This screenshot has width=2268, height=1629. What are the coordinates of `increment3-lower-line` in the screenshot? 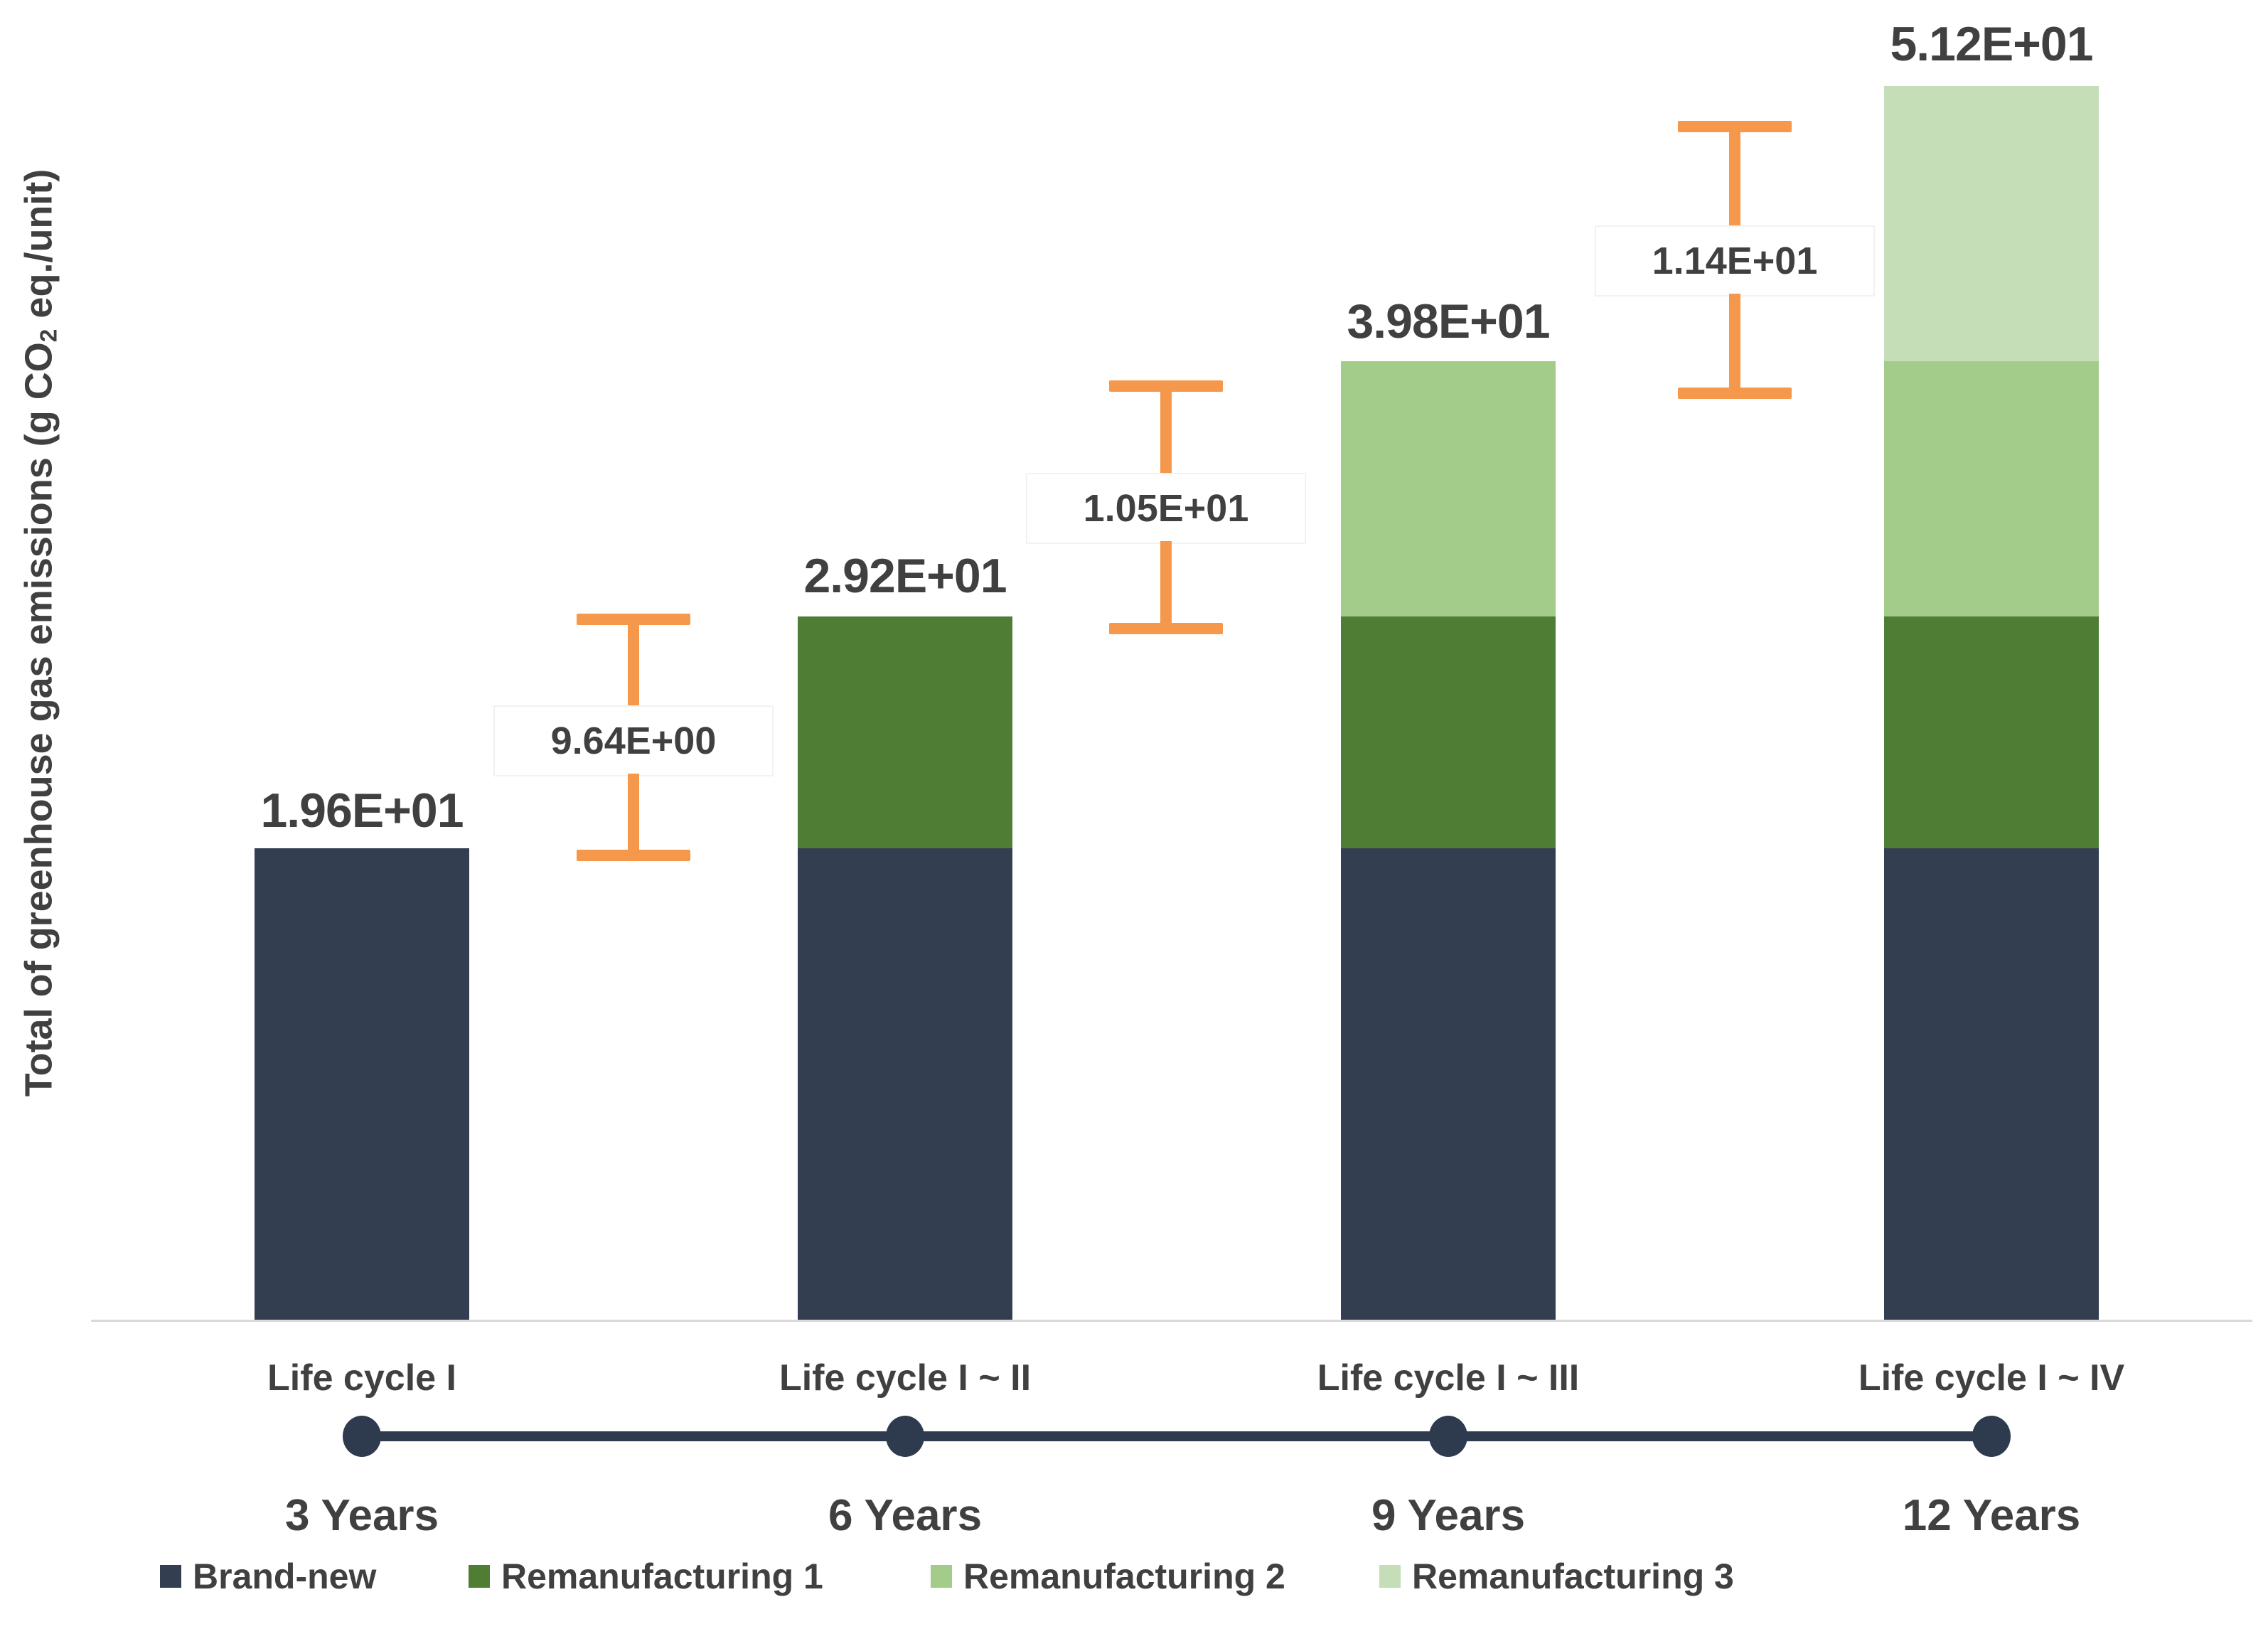 It's located at (1734, 341).